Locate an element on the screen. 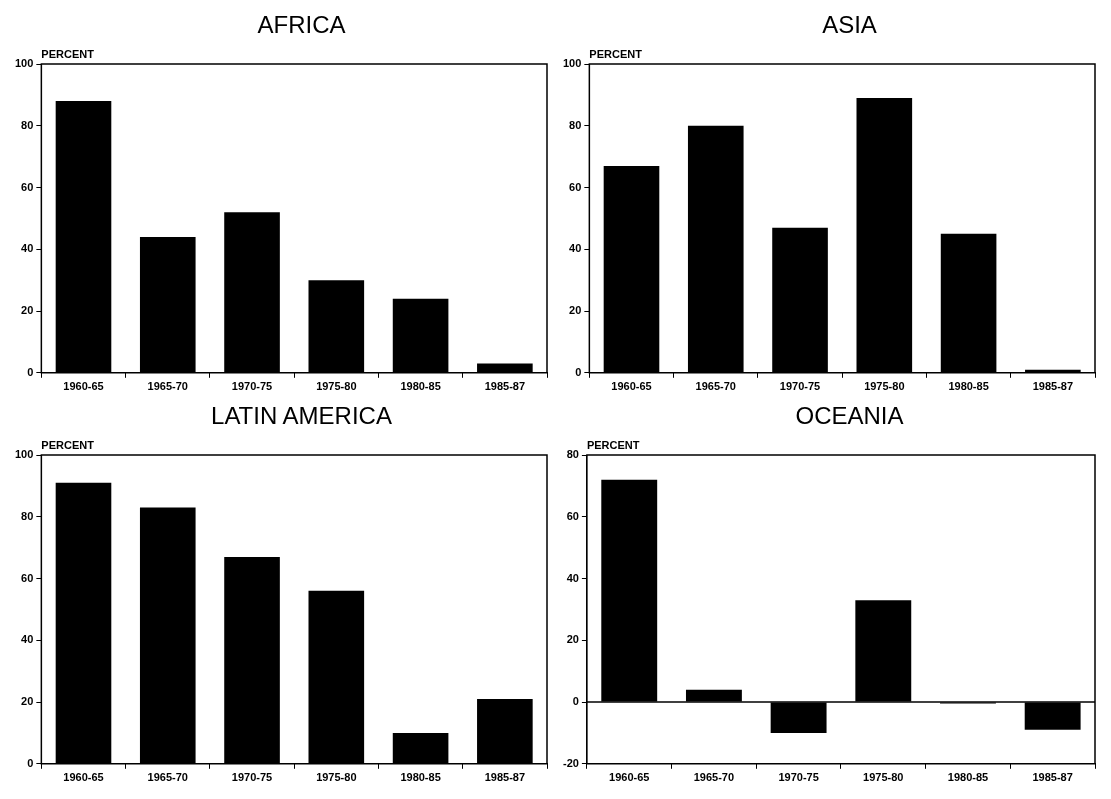 Image resolution: width=1111 pixels, height=799 pixels. chart-title: ASIA is located at coordinates (849, 25).